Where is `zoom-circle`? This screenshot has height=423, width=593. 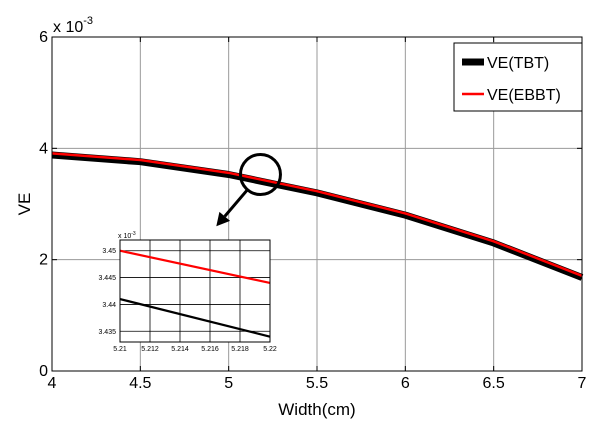 zoom-circle is located at coordinates (260, 174).